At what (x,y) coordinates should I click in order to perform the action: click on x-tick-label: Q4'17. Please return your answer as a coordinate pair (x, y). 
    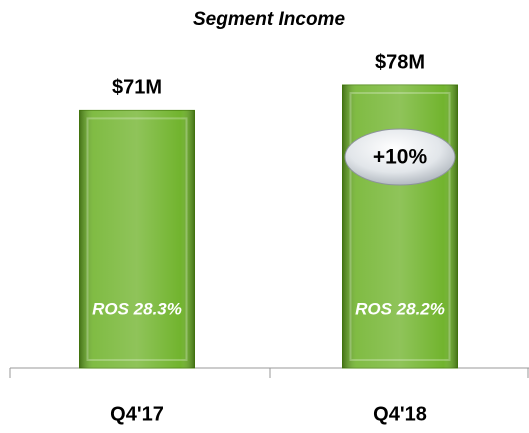
    Looking at the image, I should click on (137, 414).